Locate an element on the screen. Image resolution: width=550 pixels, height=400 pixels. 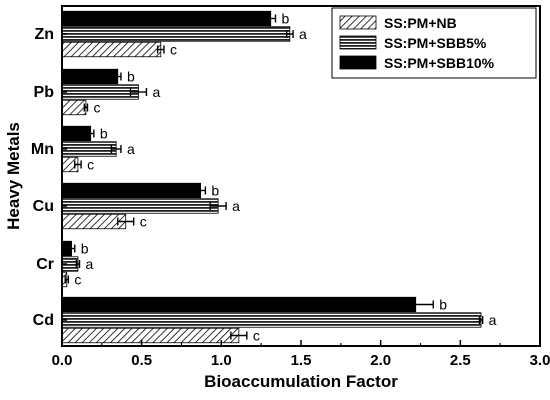
category-label-cu: Cu is located at coordinates (43, 206).